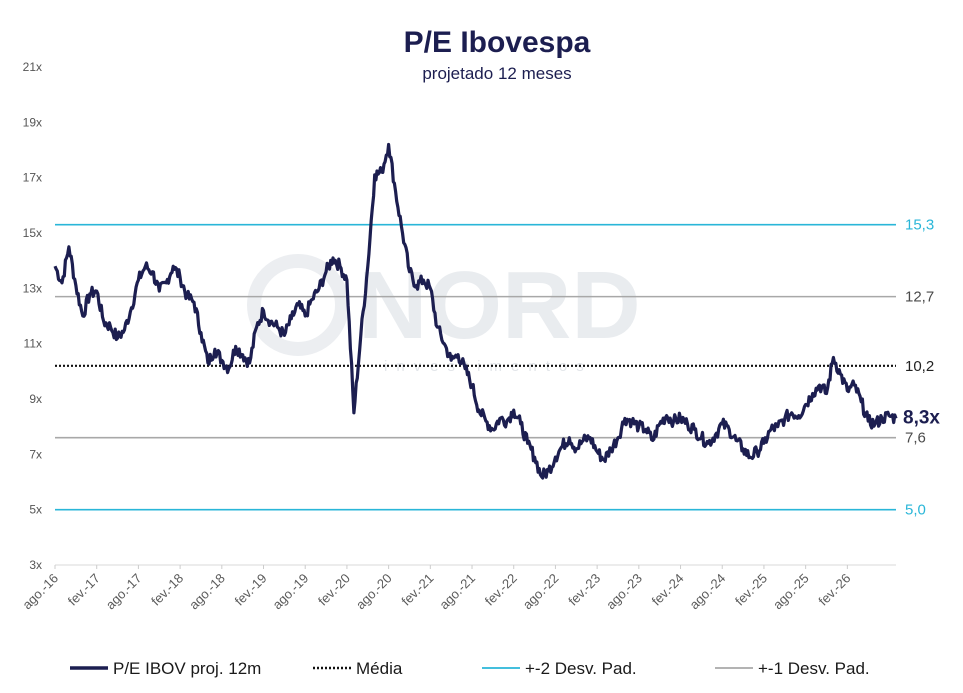  Describe the element at coordinates (584, 590) in the screenshot. I see `x-tick-label: fev.-23` at that location.